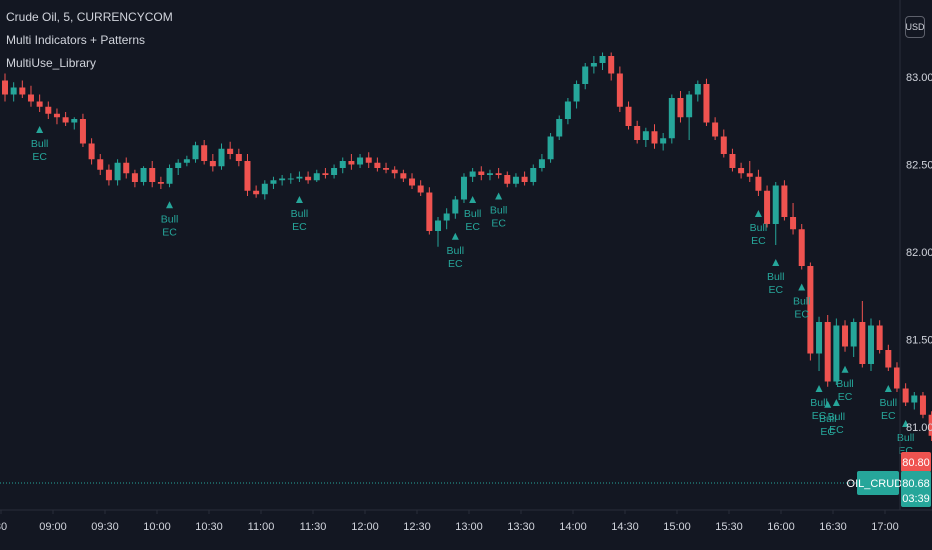  What do you see at coordinates (915, 255) in the screenshot?
I see `price-axis: 83.00 82.50 82.00 81.50 81.00` at bounding box center [915, 255].